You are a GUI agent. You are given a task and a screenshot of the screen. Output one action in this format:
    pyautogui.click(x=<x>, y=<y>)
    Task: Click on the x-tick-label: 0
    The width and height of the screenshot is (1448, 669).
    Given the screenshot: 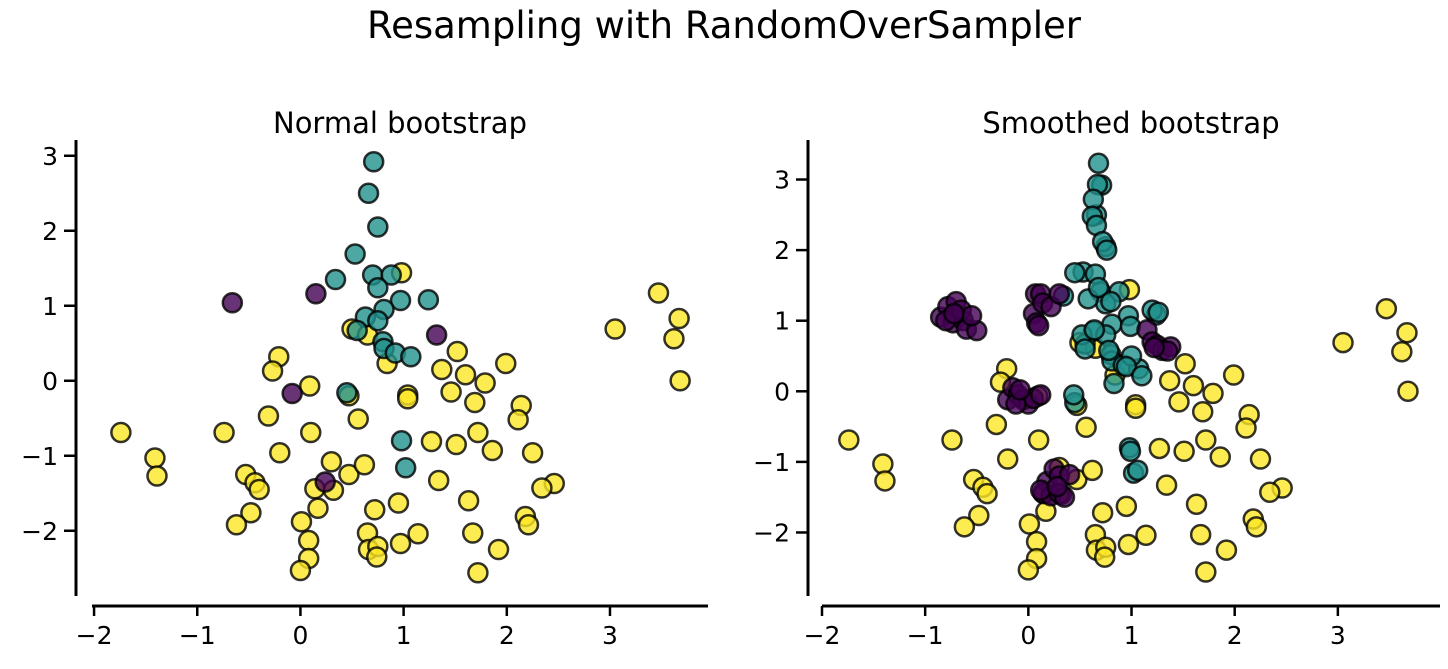 What is the action you would take?
    pyautogui.click(x=1028, y=635)
    